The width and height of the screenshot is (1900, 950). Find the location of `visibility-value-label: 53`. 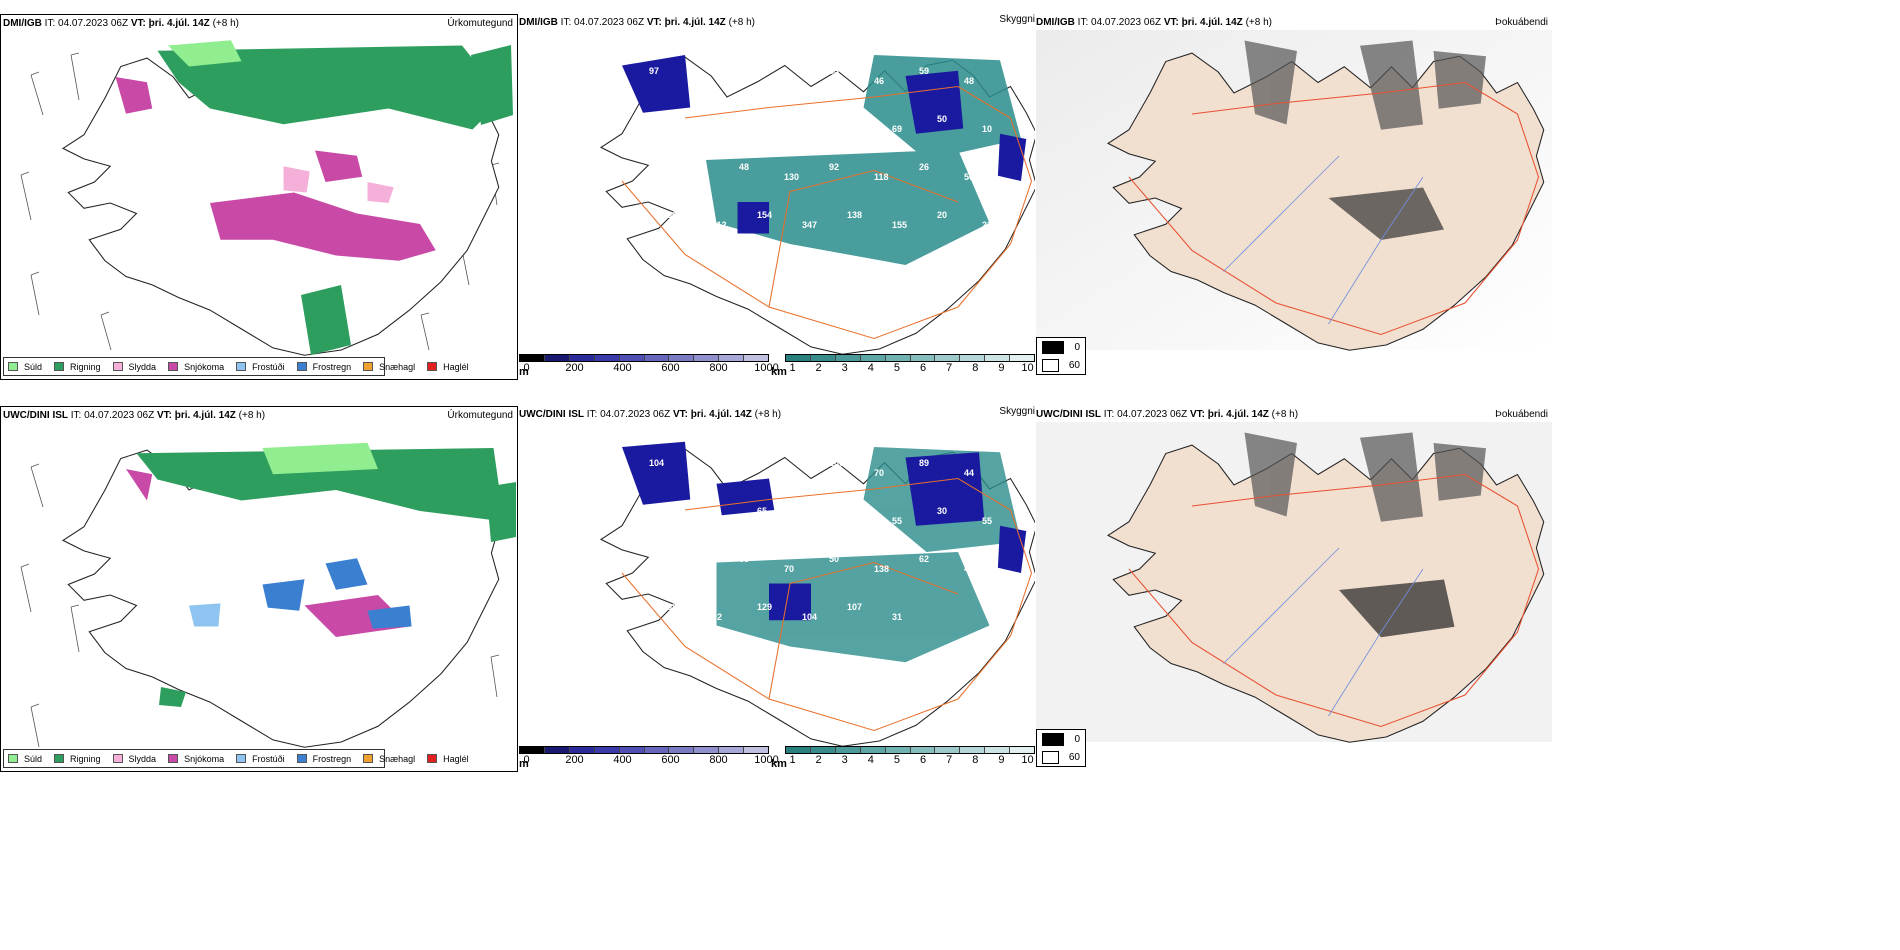

visibility-value-label: 53 is located at coordinates (834, 71).